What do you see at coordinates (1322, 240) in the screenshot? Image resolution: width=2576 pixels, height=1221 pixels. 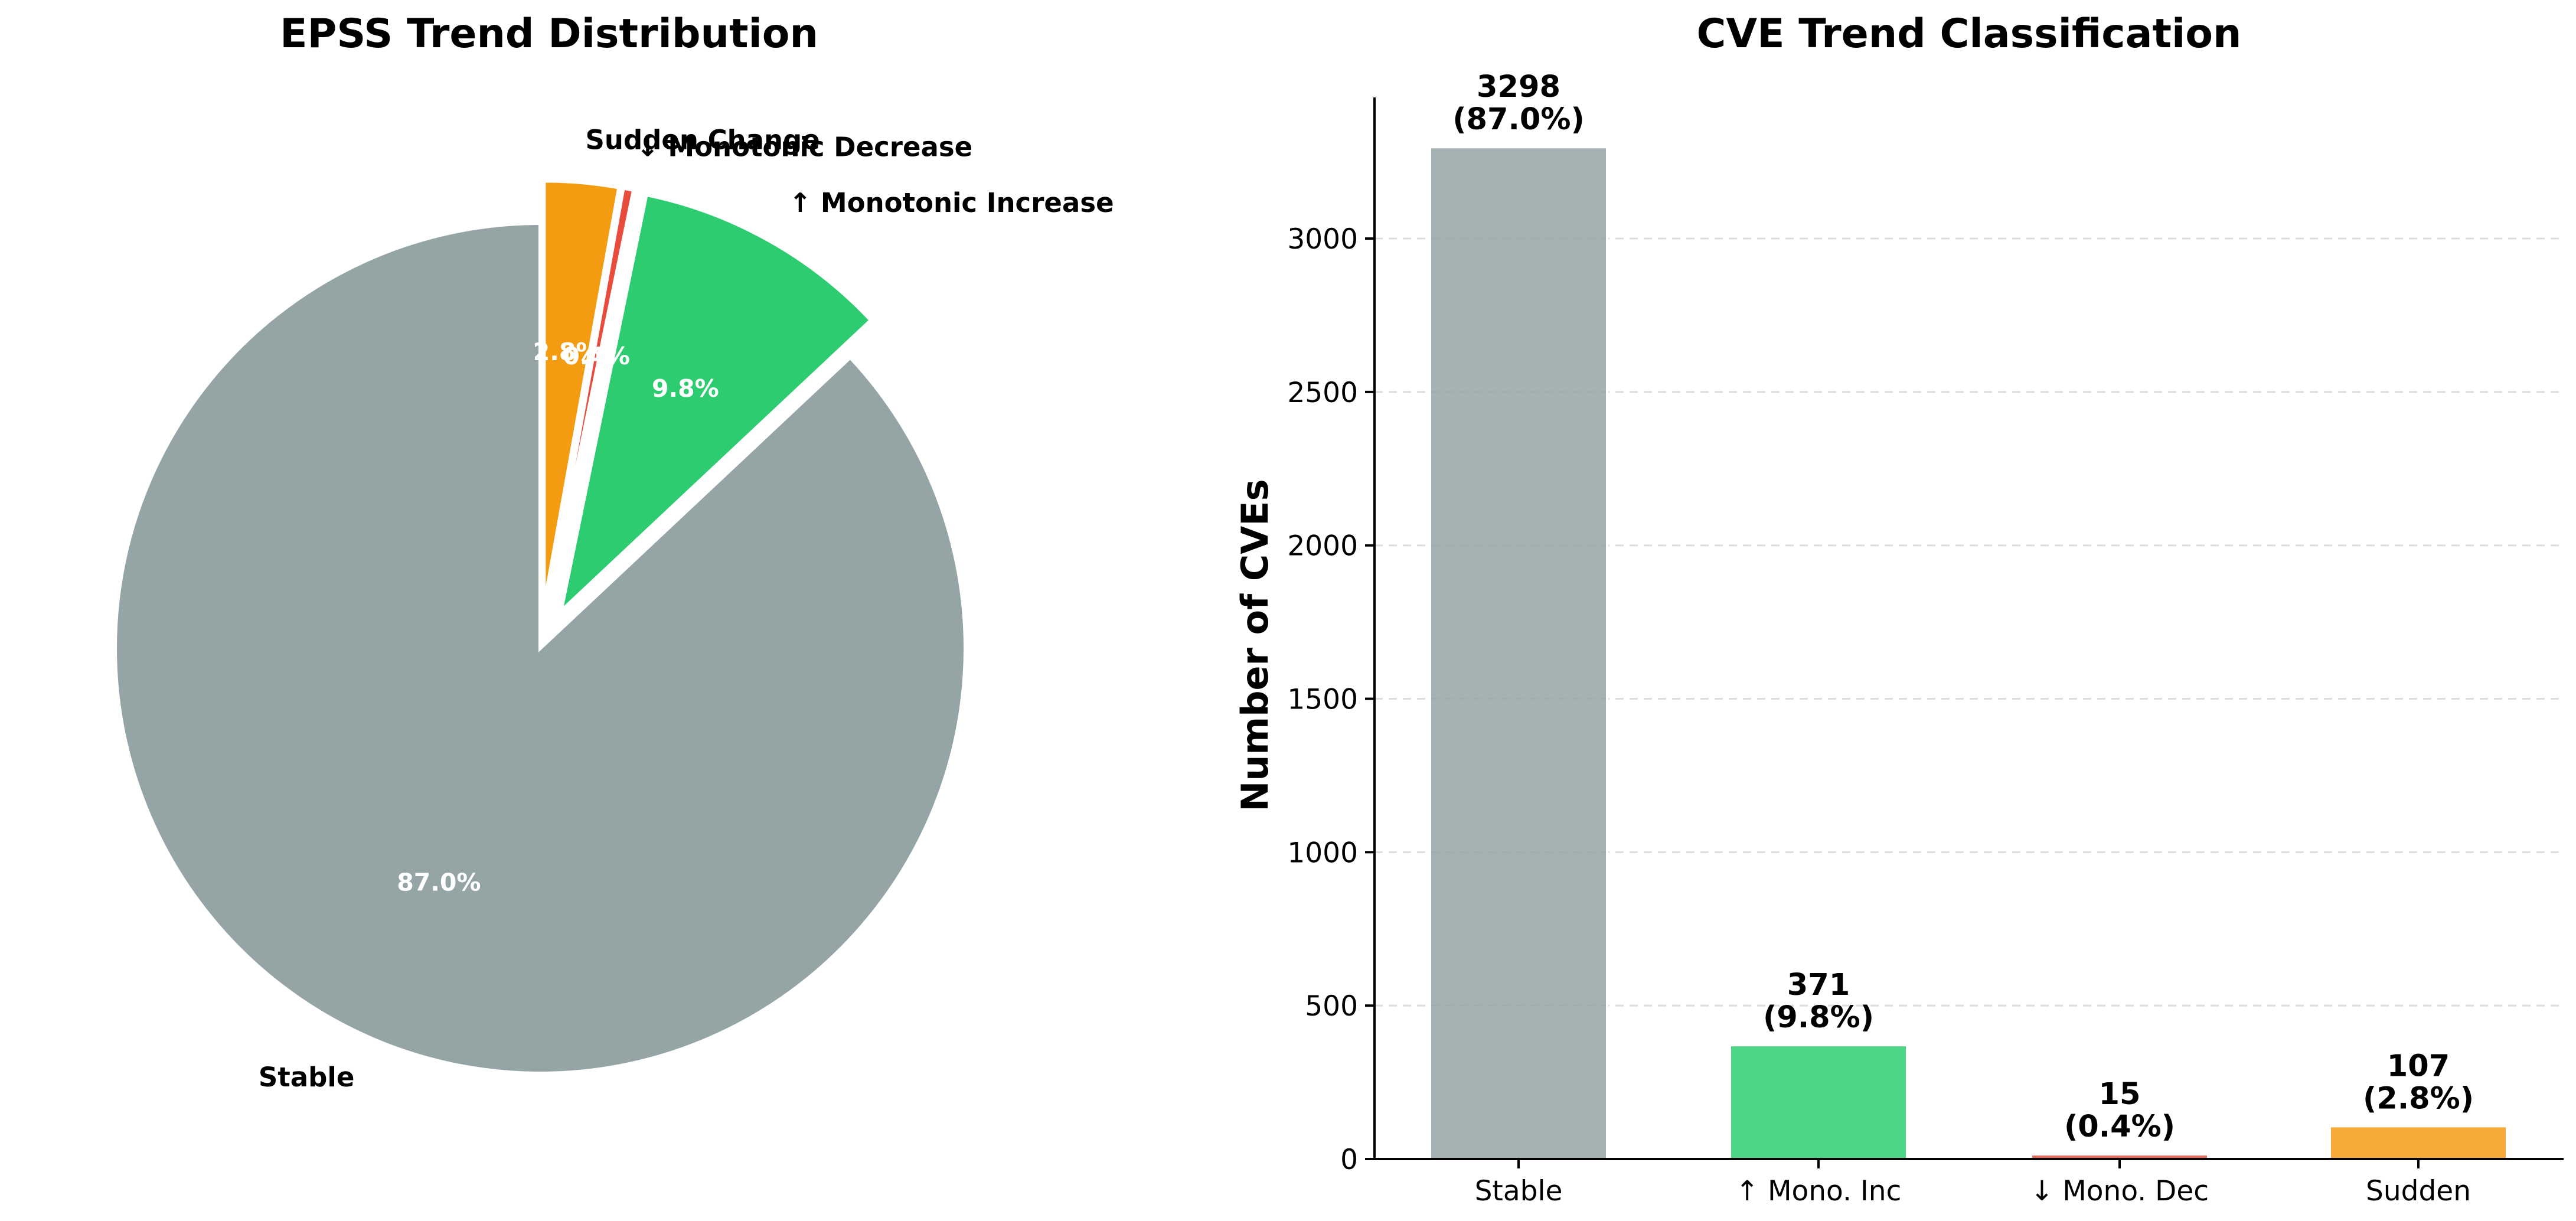 I see `y-tick-label: 3000` at bounding box center [1322, 240].